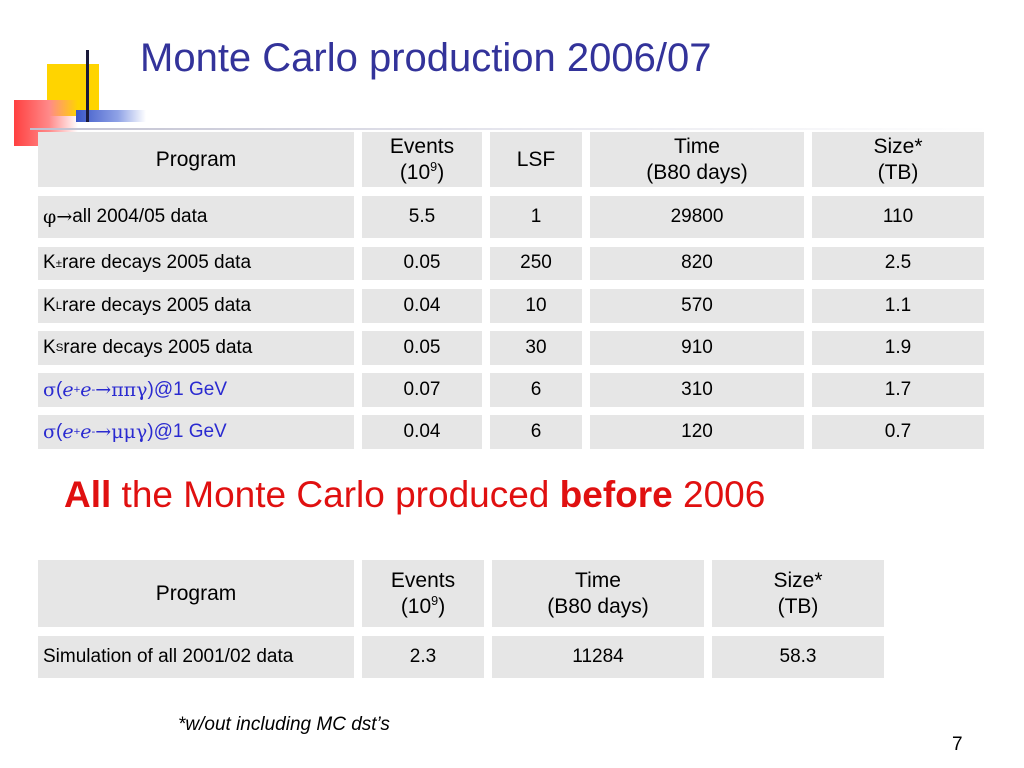 The image size is (1024, 768). What do you see at coordinates (898, 159) in the screenshot?
I see `t1-header-size: Size* (TB)` at bounding box center [898, 159].